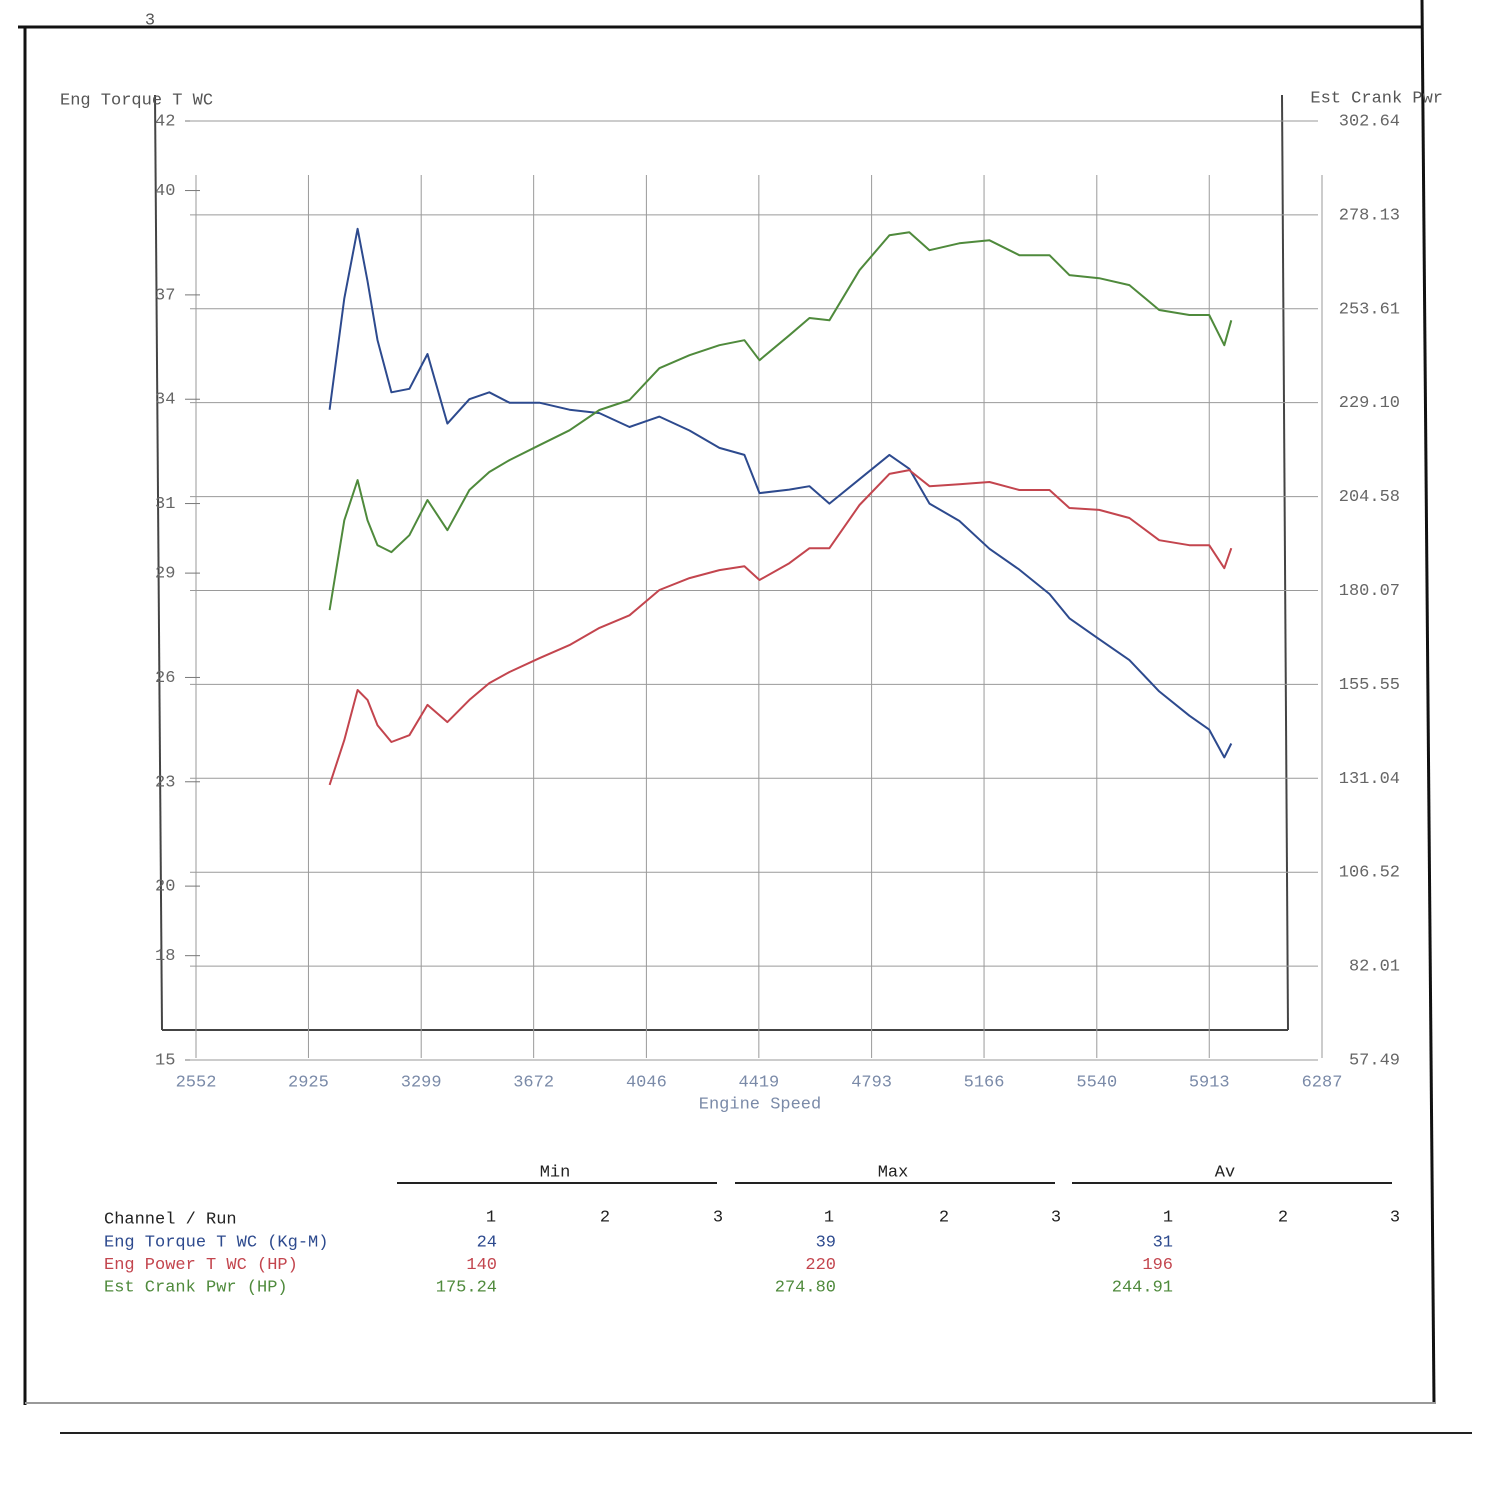 The height and width of the screenshot is (1500, 1500). What do you see at coordinates (1369, 309) in the screenshot?
I see `y2-tick-label: 253.61` at bounding box center [1369, 309].